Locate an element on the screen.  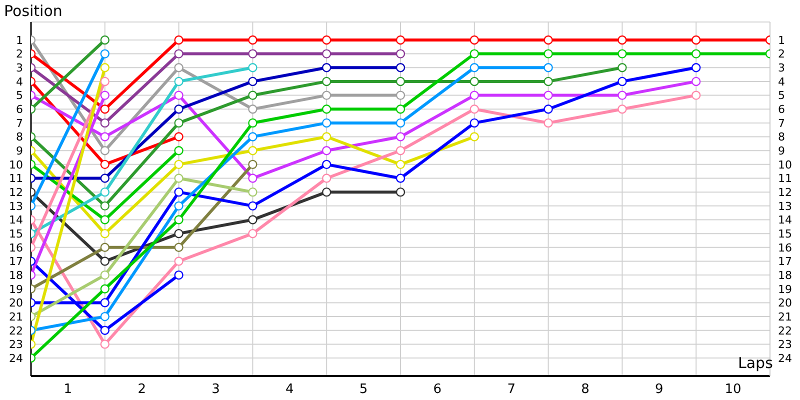
y-tick-label: 23 is located at coordinates (16, 345).